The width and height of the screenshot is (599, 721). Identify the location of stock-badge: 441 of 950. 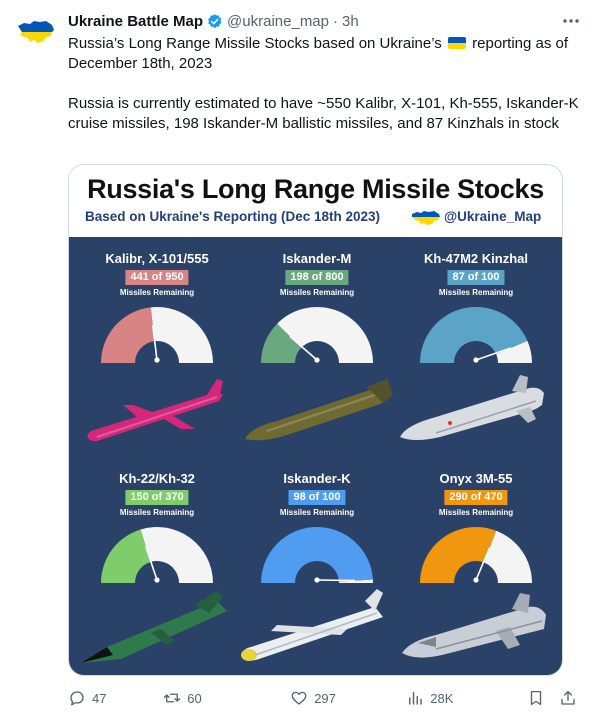
(157, 277).